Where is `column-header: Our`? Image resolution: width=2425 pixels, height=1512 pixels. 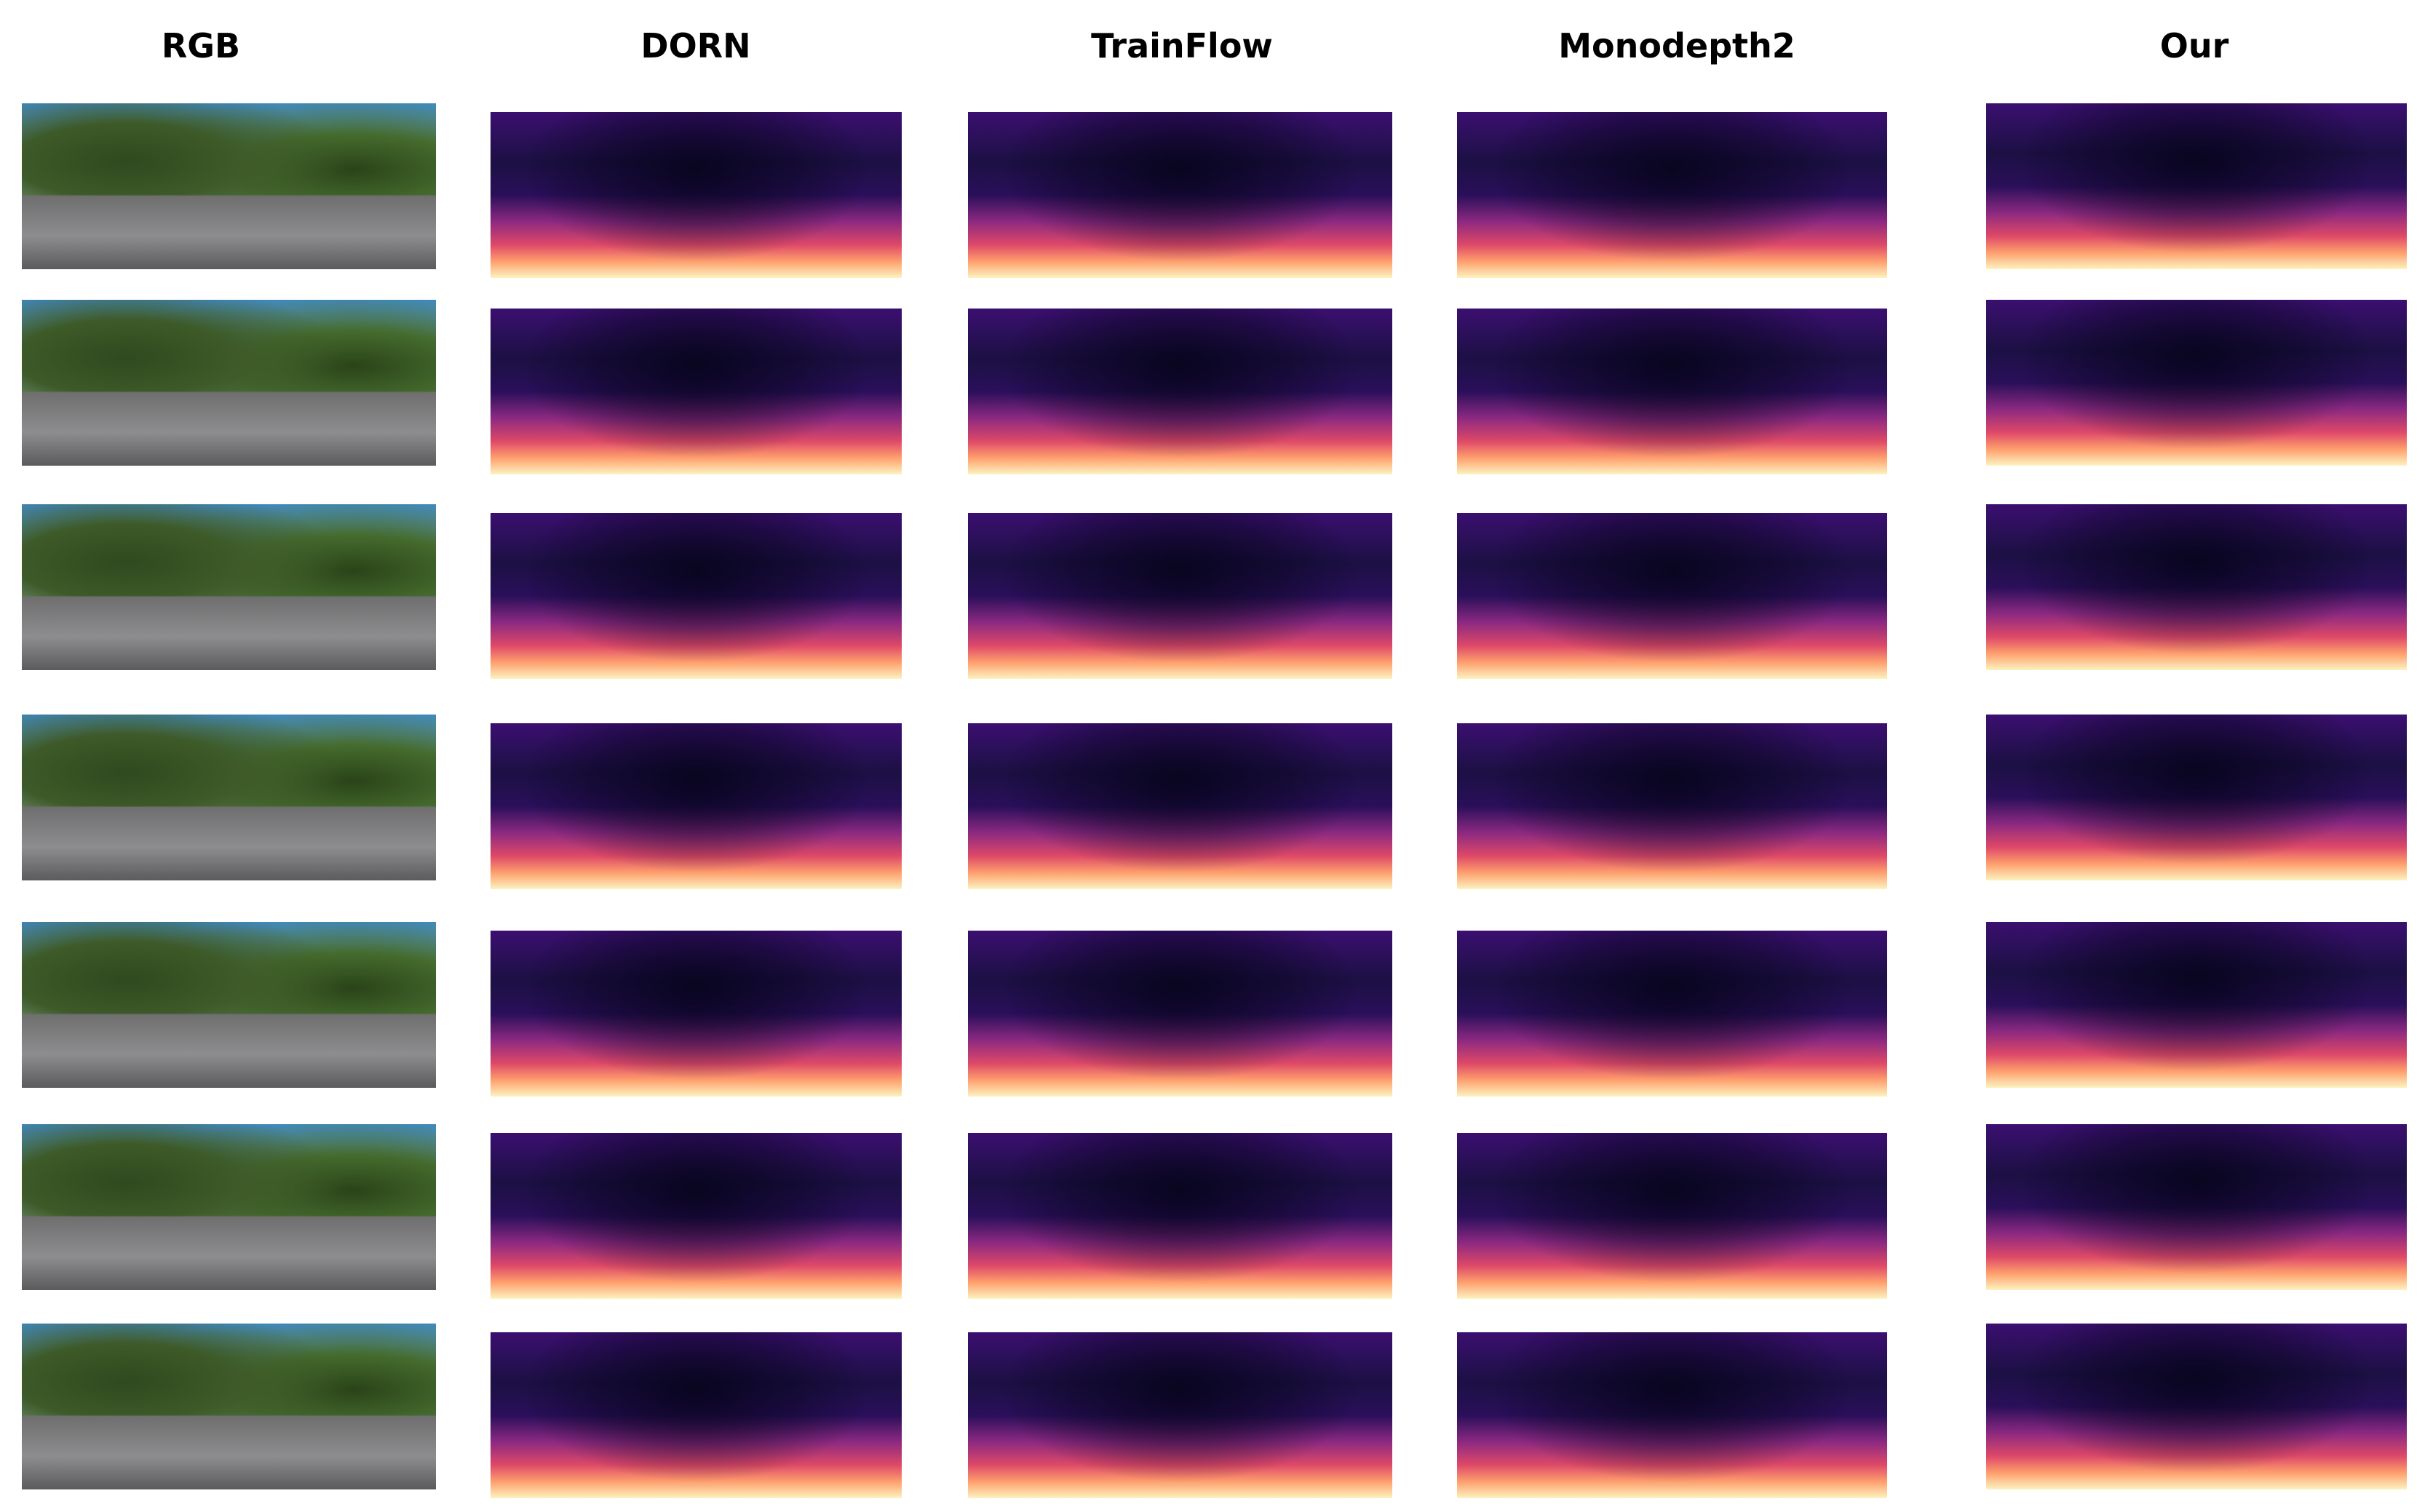 column-header: Our is located at coordinates (2194, 45).